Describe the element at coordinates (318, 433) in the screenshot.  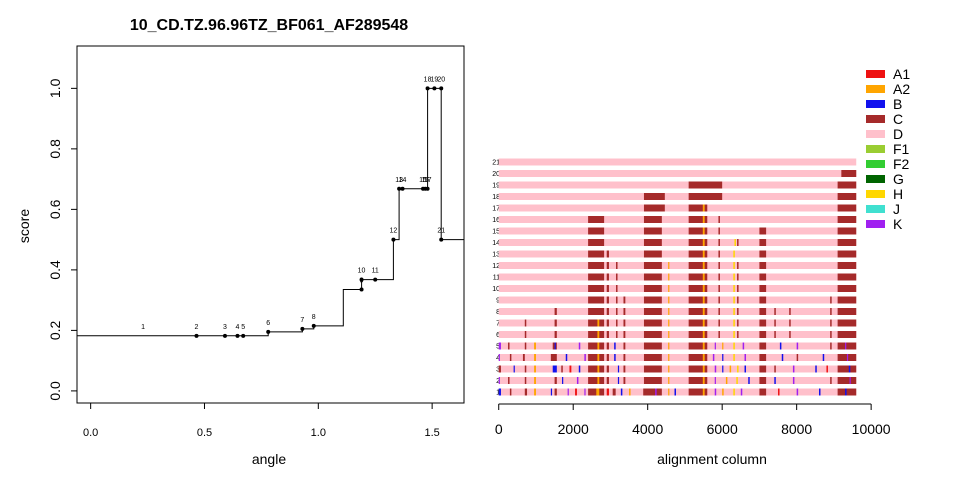
I see `x-tick-label: 1.0` at that location.